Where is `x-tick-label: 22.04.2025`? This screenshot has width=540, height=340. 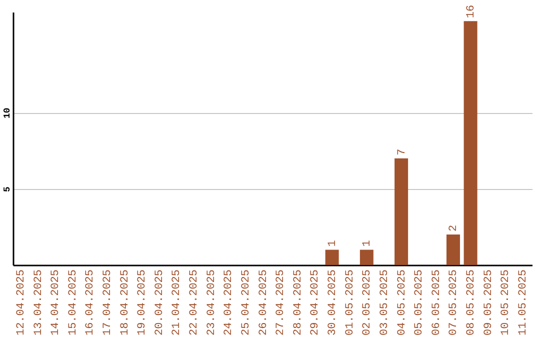
x-tick-label: 22.04.2025 is located at coordinates (194, 303).